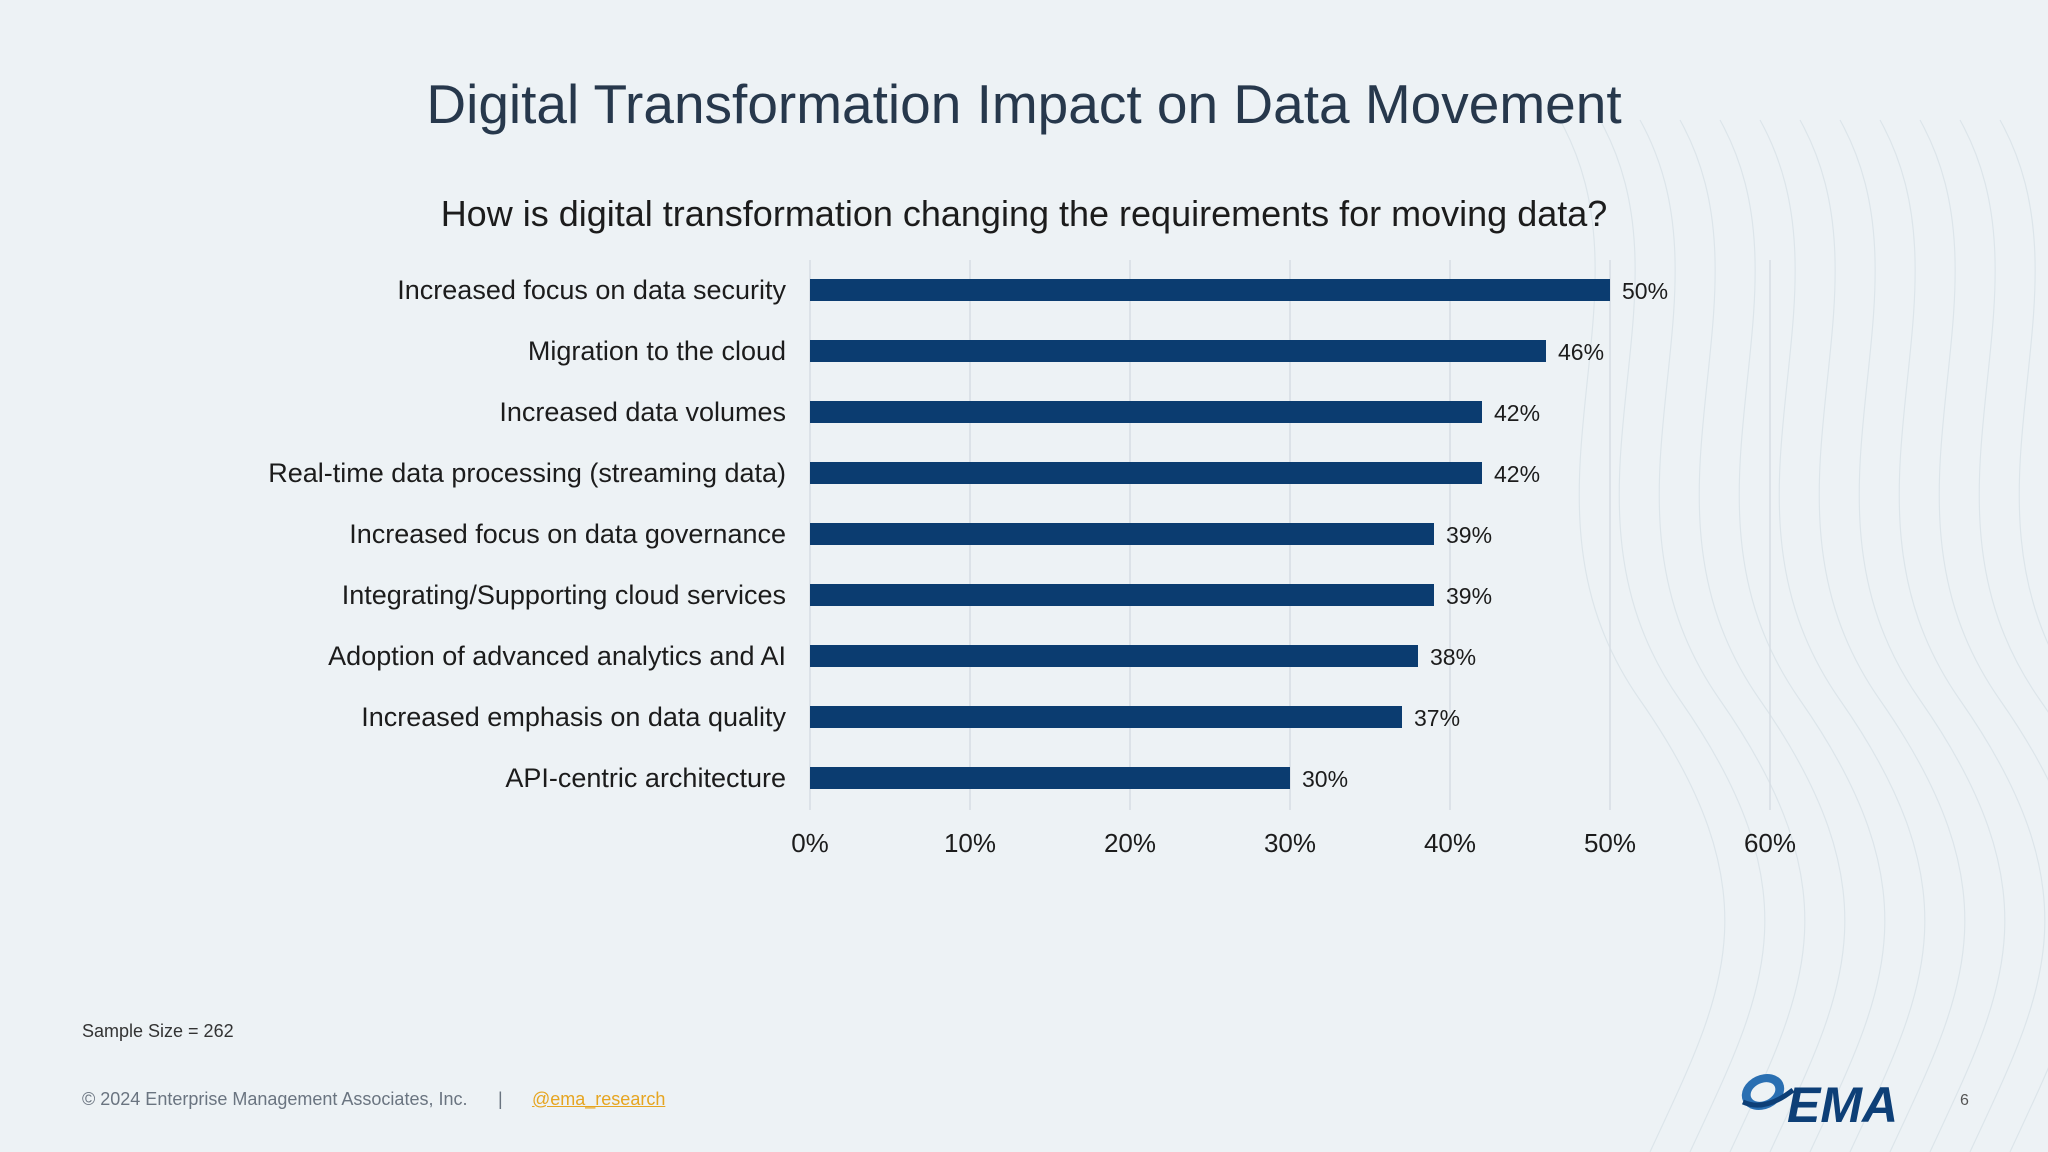  Describe the element at coordinates (557, 656) in the screenshot. I see `category-label: Adoption of advanced analytics and AI` at that location.